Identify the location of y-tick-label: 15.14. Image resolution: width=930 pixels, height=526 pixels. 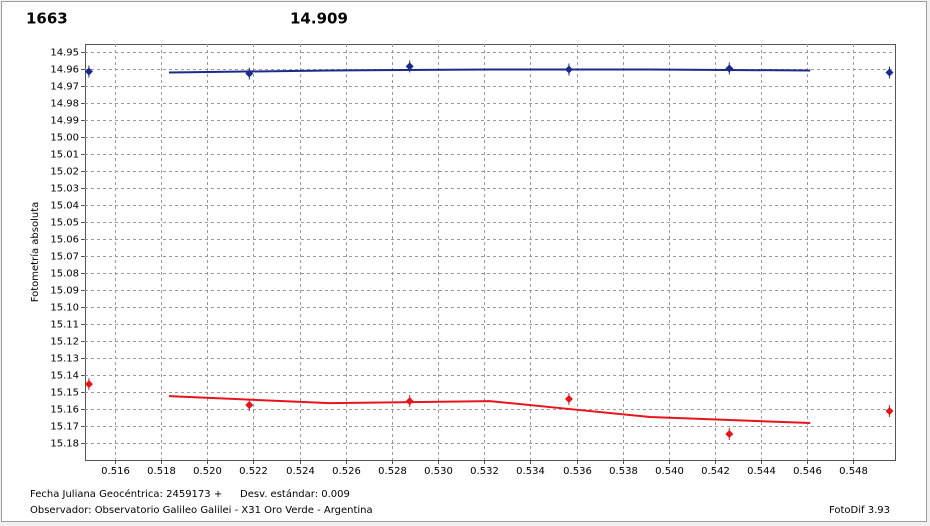
(64, 376).